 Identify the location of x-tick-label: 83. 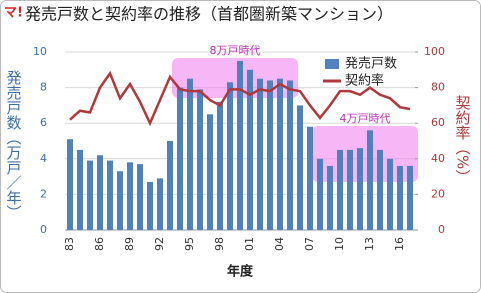
(69, 244).